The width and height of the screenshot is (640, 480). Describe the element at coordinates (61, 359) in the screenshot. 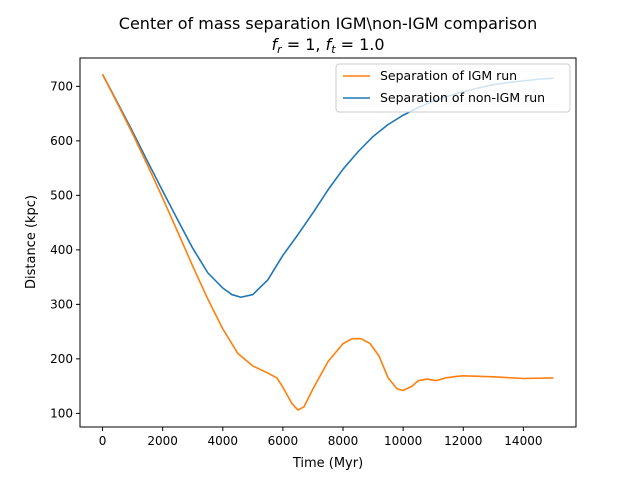

I see `y-tick-label: 200` at that location.